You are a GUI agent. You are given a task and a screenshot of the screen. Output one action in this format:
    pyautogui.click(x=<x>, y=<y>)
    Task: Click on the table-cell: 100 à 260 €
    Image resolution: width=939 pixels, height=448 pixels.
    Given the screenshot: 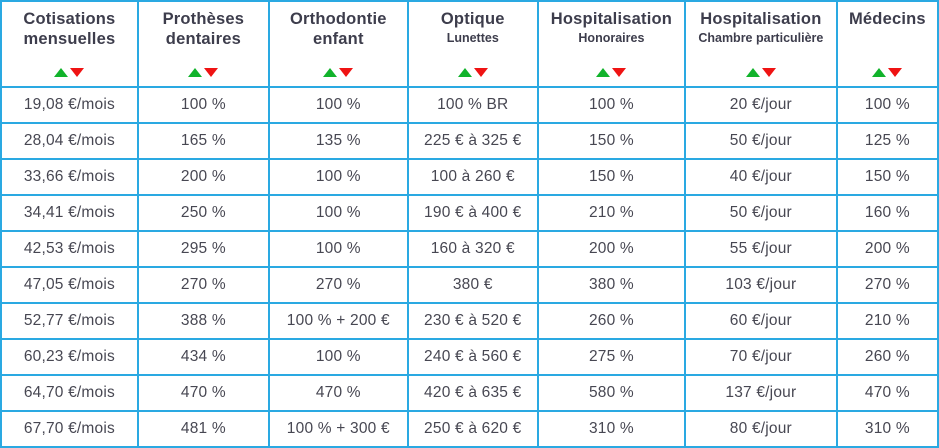 What is the action you would take?
    pyautogui.click(x=472, y=177)
    